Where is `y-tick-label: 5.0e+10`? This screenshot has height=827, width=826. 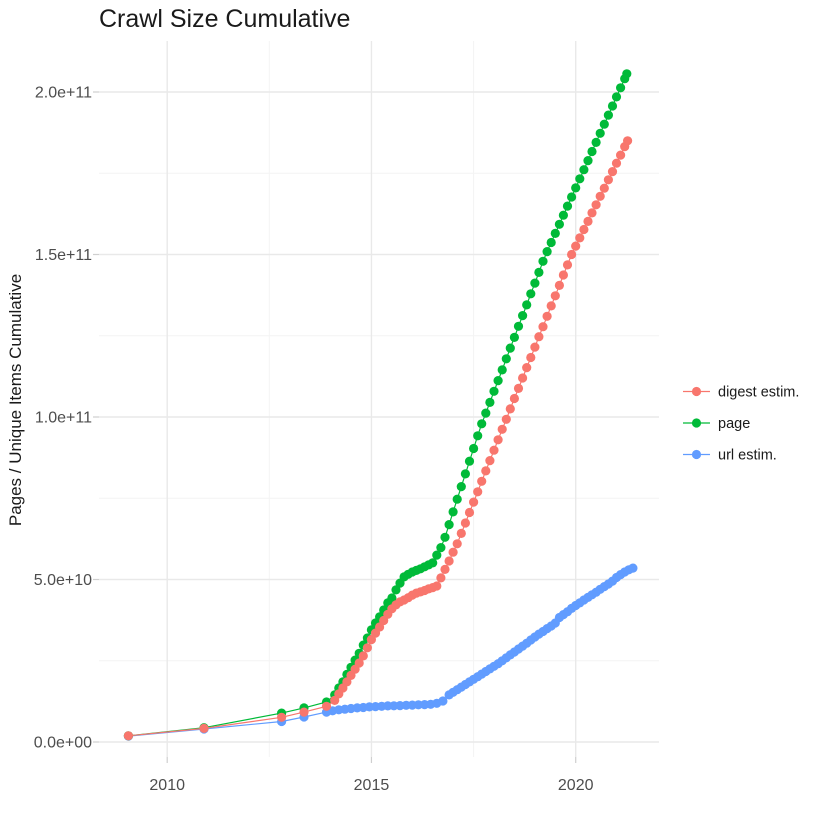
y-tick-label: 5.0e+10 is located at coordinates (63, 580).